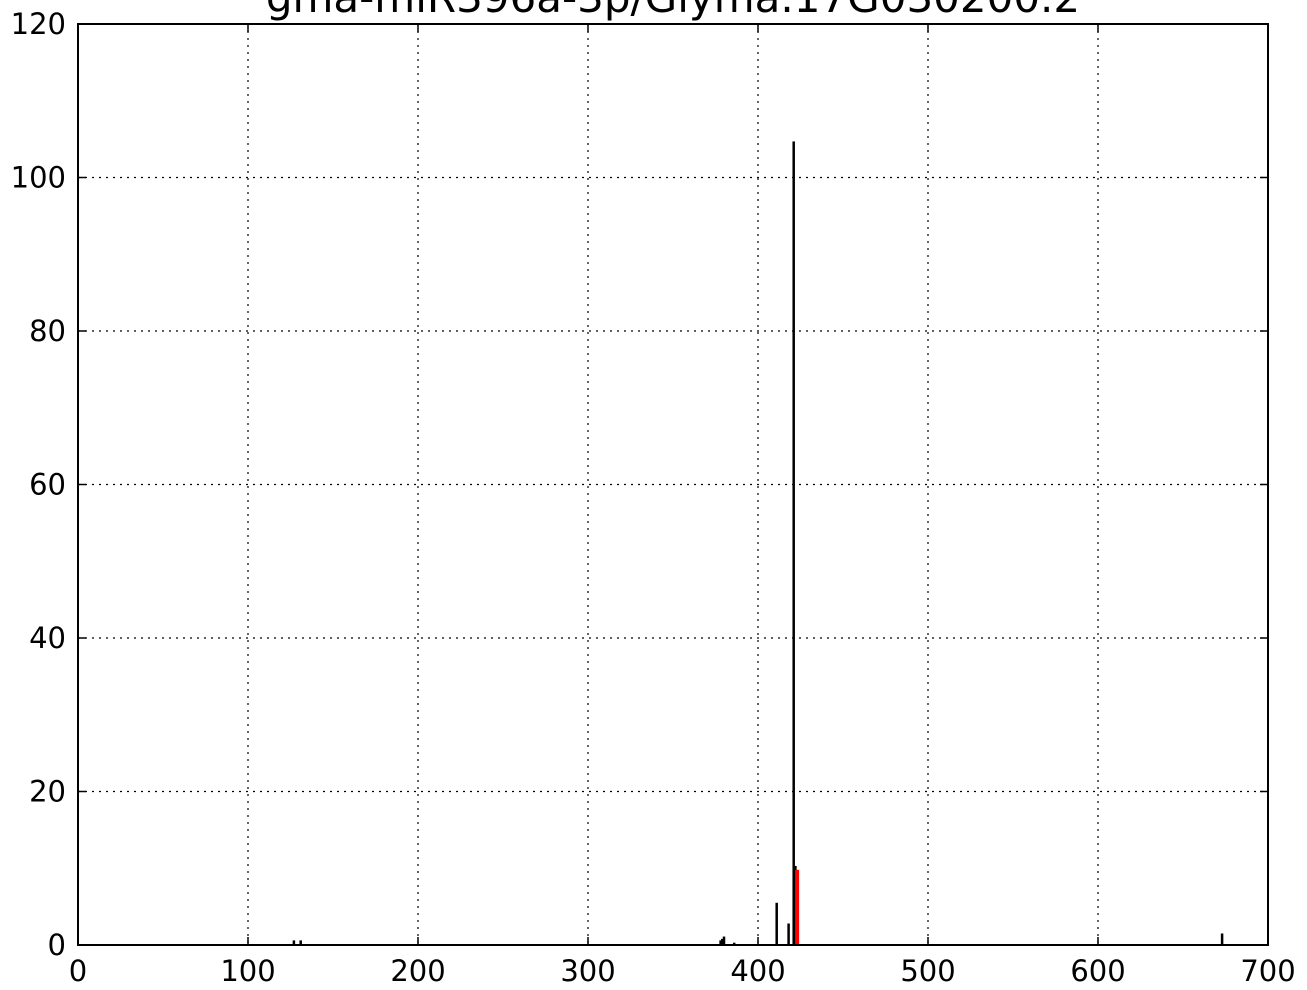 The image size is (1307, 990). What do you see at coordinates (47, 331) in the screenshot?
I see `y-tick-label: 80` at bounding box center [47, 331].